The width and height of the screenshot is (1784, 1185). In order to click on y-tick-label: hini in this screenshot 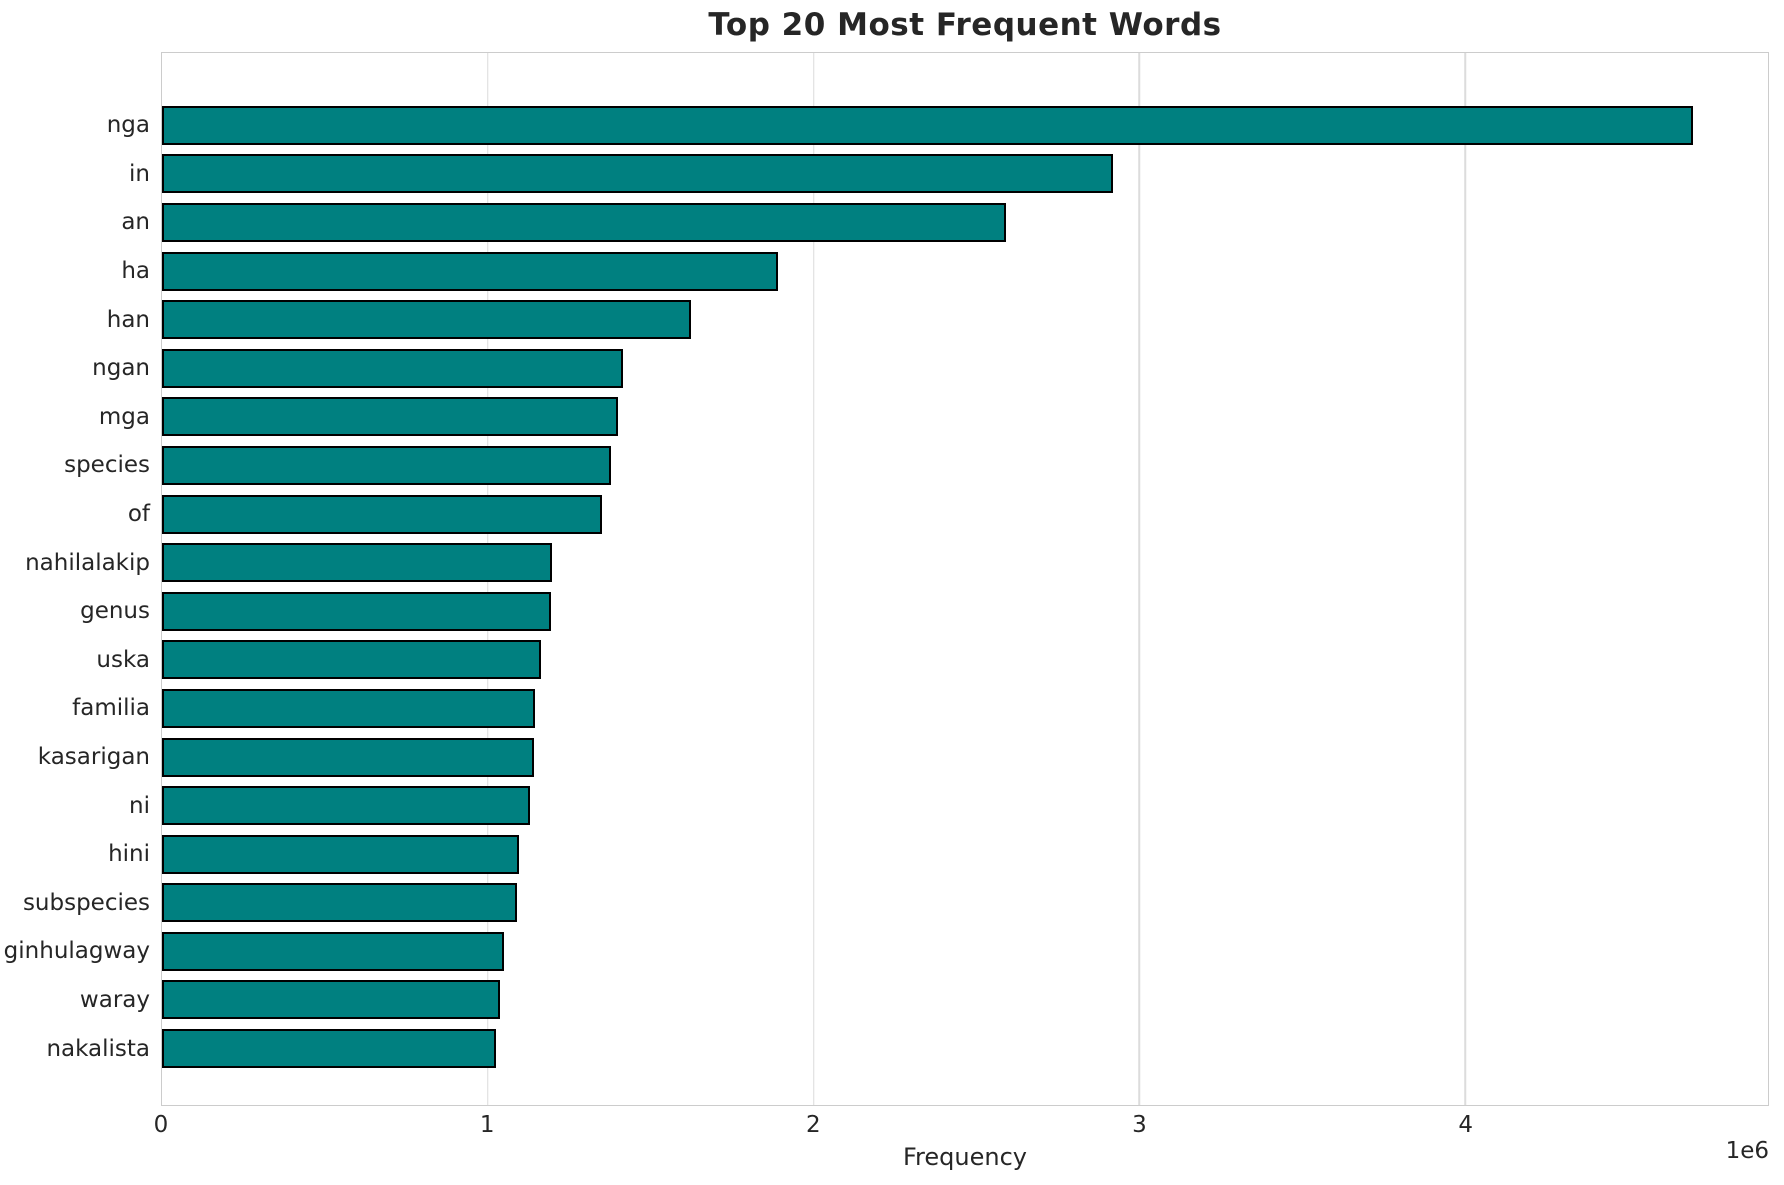, I will do `click(129, 854)`.